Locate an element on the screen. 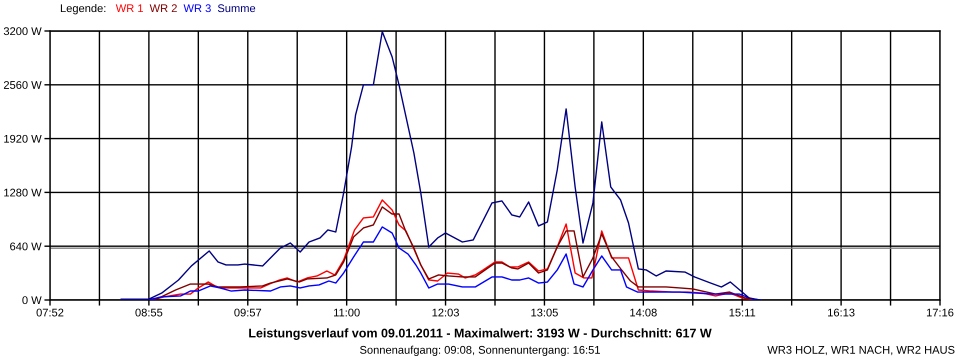 Image resolution: width=960 pixels, height=360 pixels. text: WR3 HOLZ, WR1 NACH, WR2 HAUS is located at coordinates (860, 351).